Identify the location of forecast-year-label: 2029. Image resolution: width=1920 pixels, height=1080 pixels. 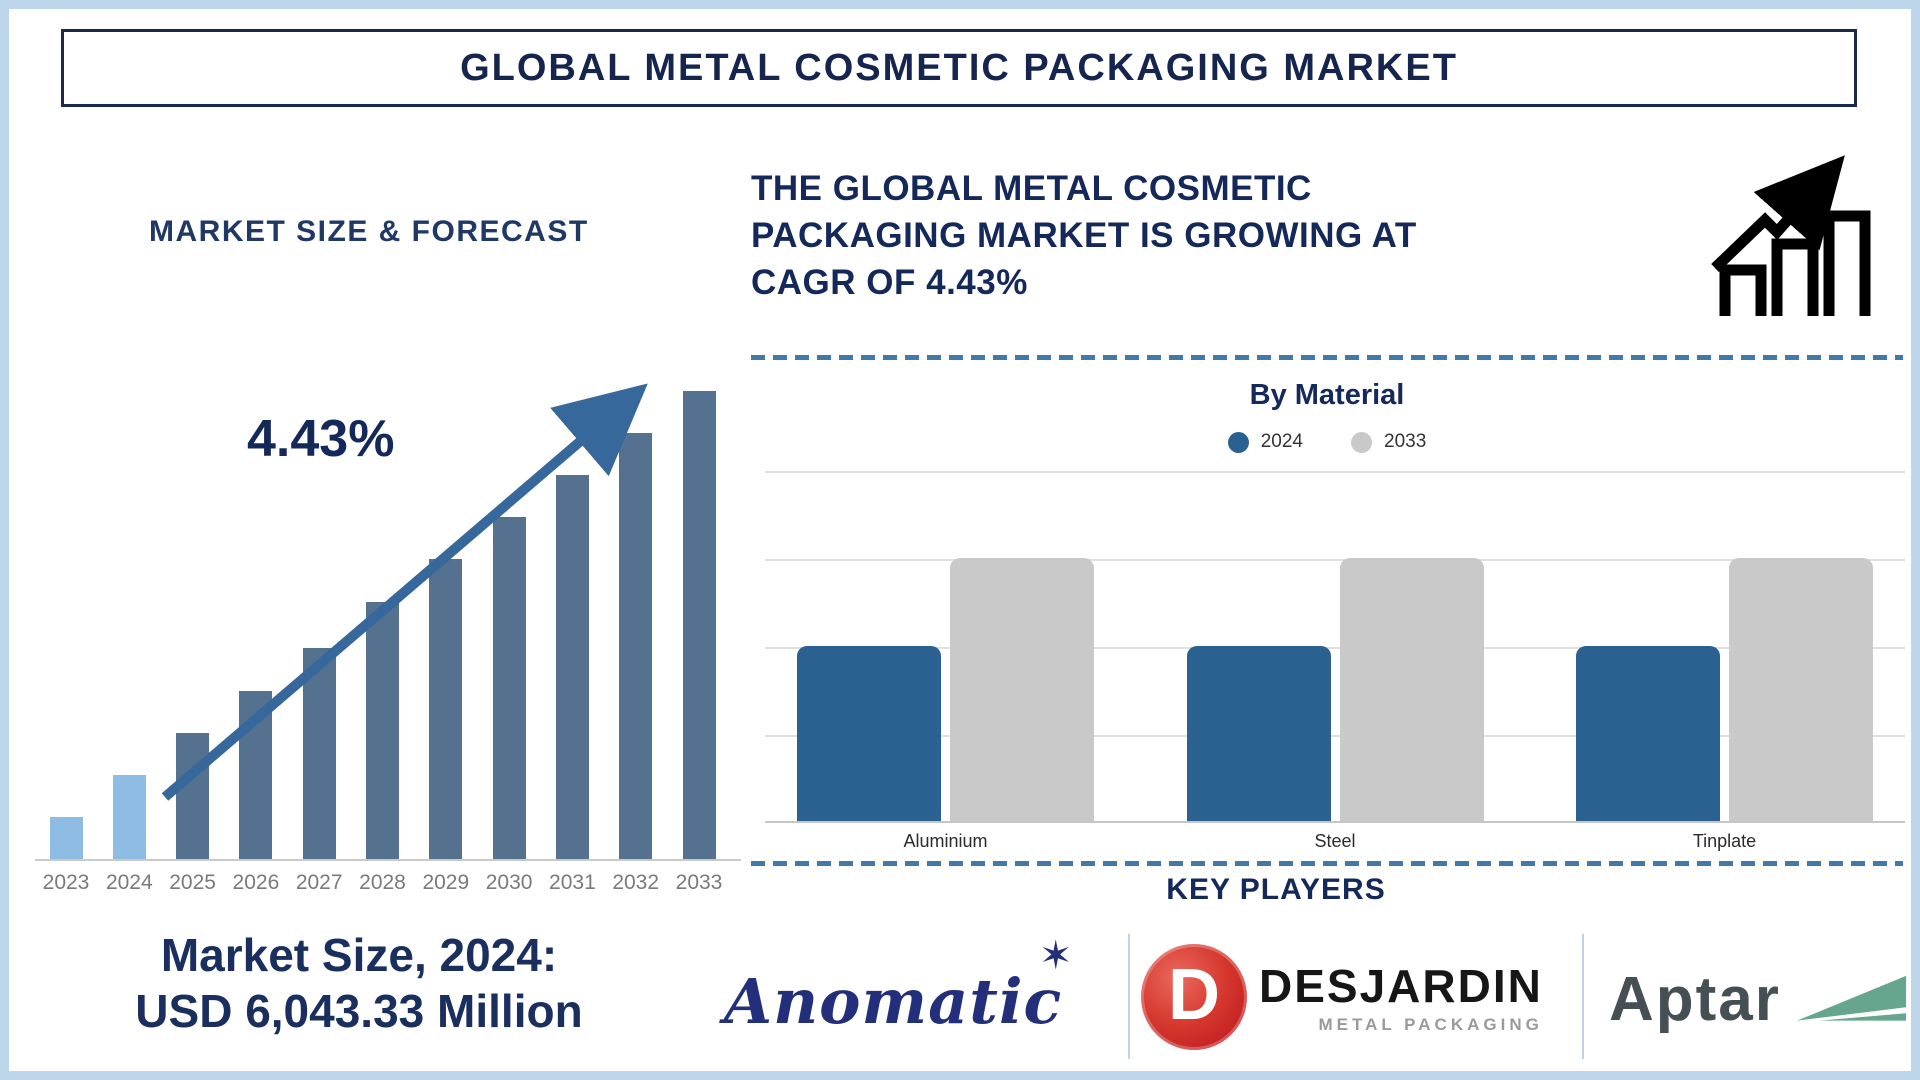
(446, 882).